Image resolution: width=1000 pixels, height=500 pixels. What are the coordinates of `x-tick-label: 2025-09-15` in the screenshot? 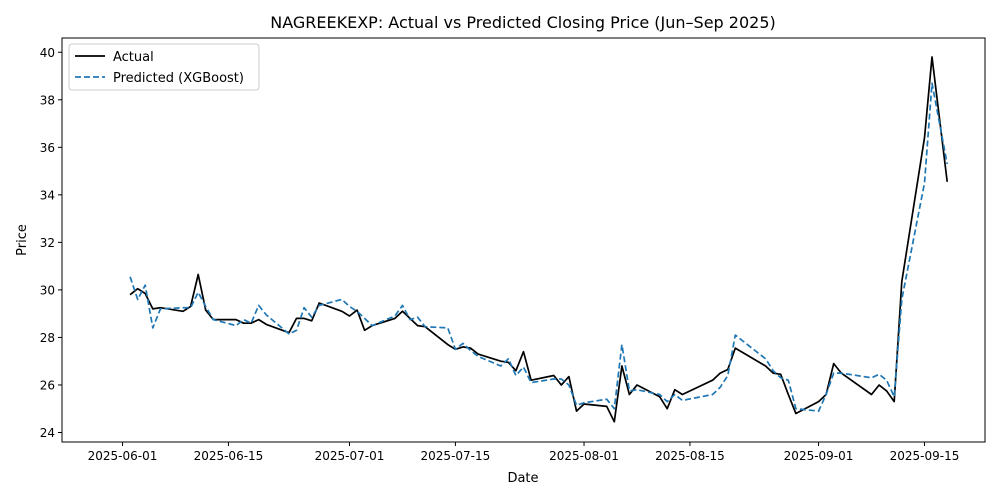 It's located at (925, 456).